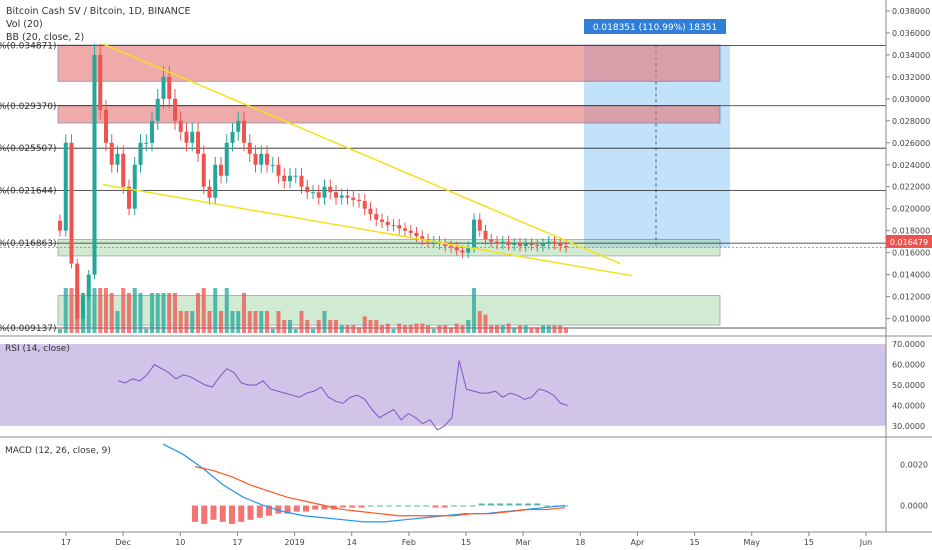 This screenshot has width=932, height=550. What do you see at coordinates (911, 33) in the screenshot?
I see `price-tick-label: 0.036000` at bounding box center [911, 33].